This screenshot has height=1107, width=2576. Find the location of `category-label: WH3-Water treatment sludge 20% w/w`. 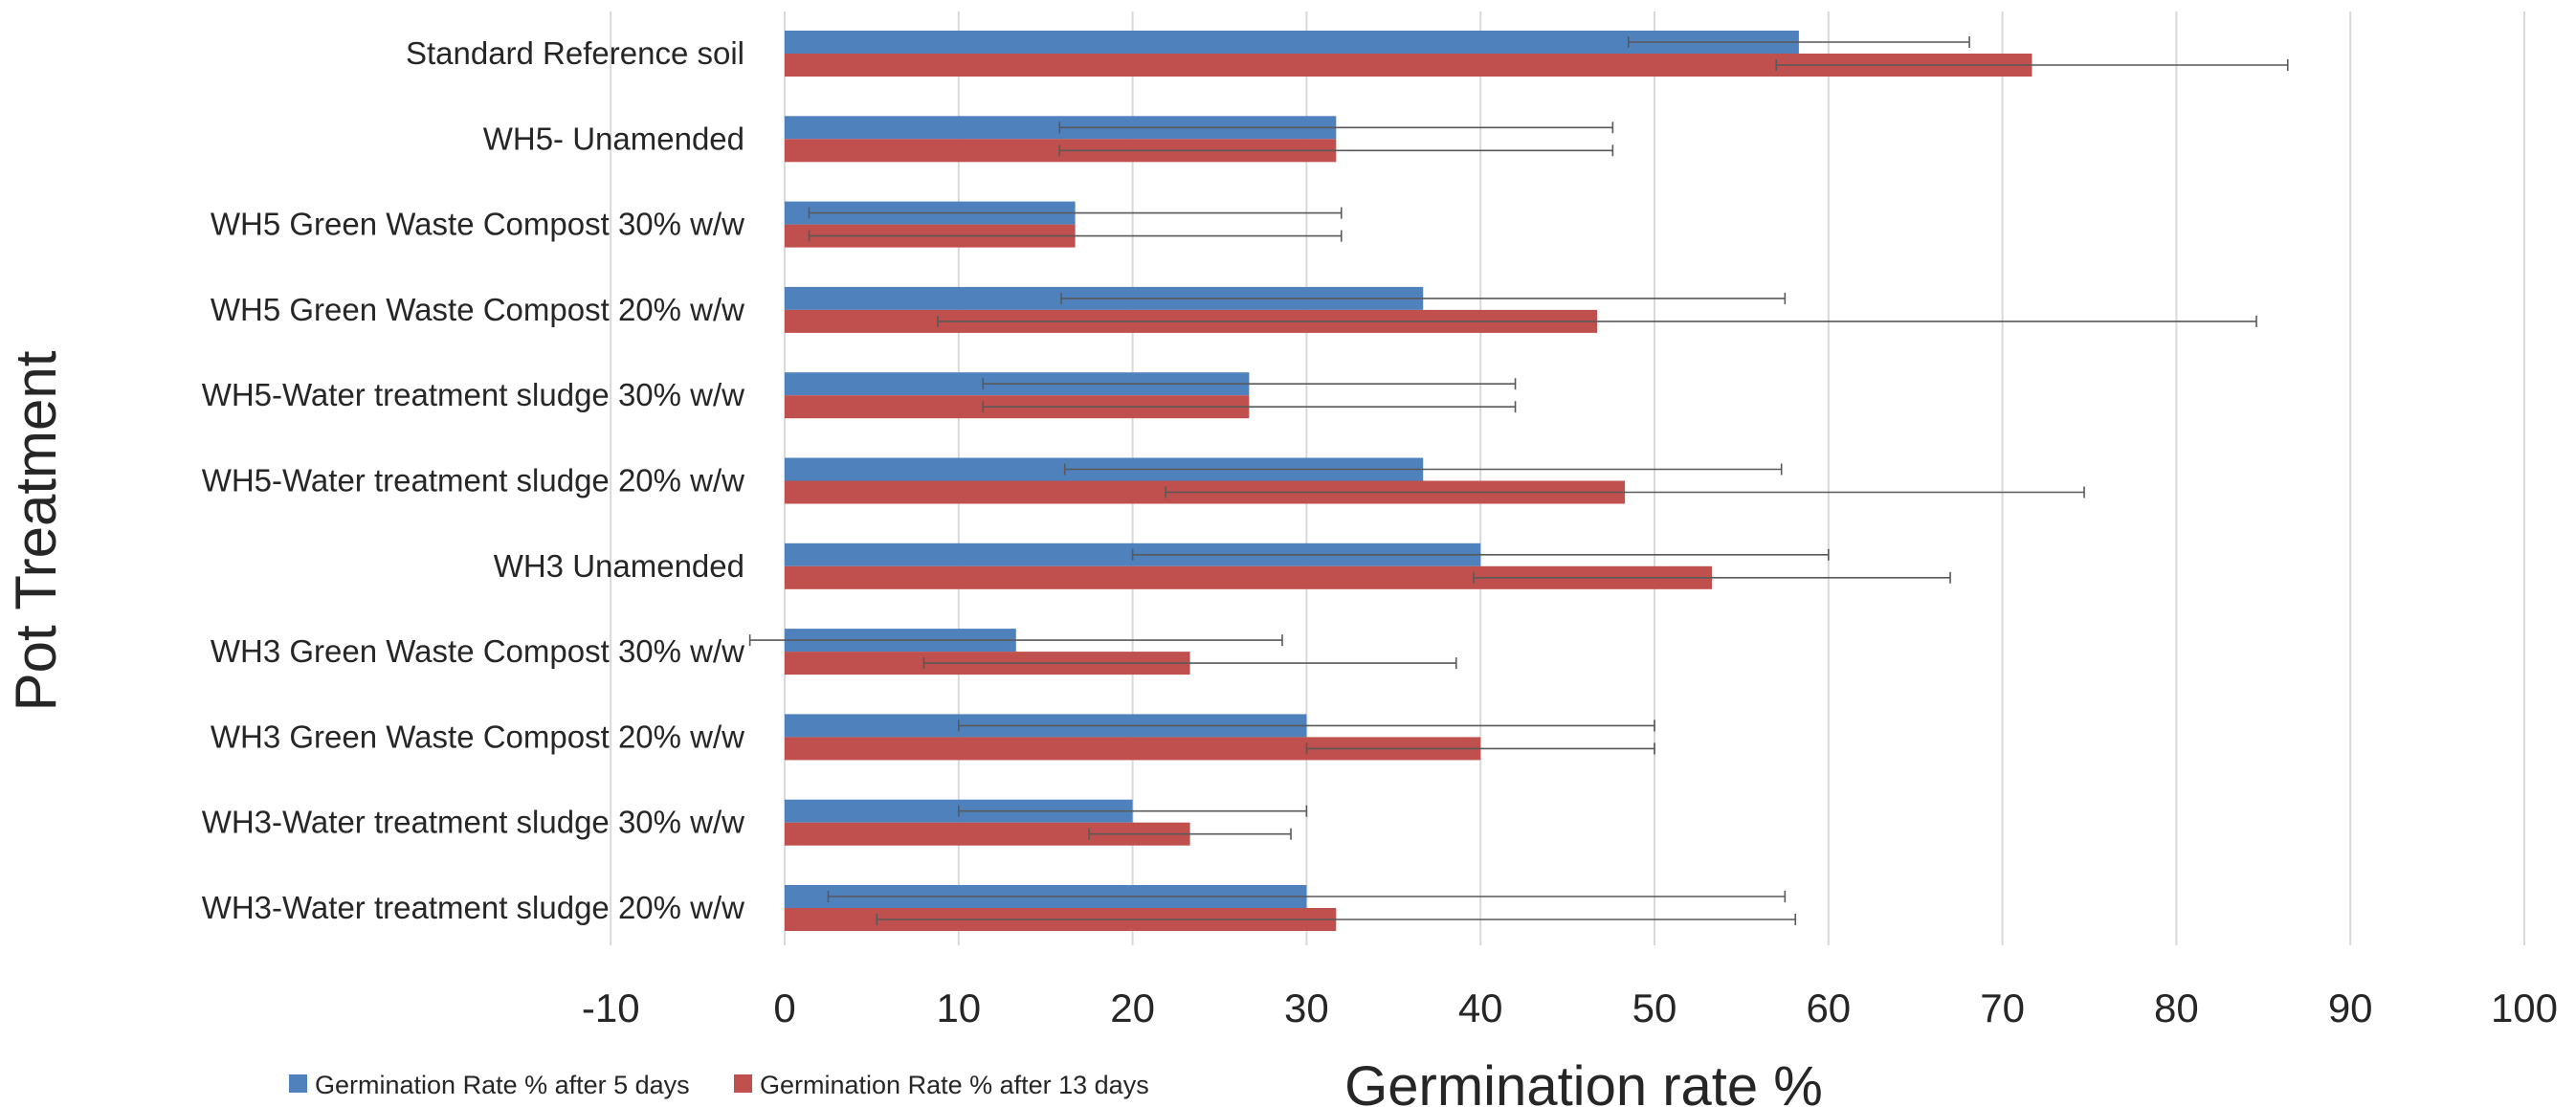

category-label: WH3-Water treatment sludge 20% w/w is located at coordinates (473, 908).